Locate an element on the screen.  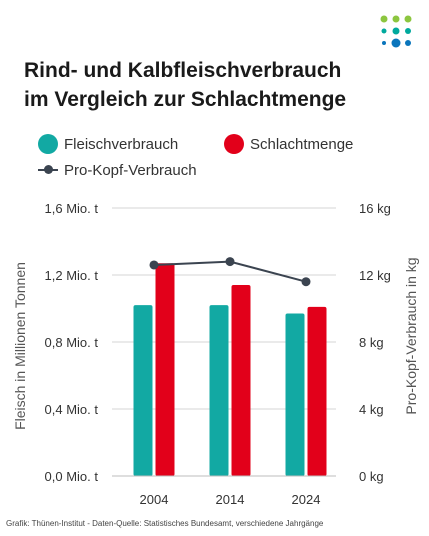
bar-schlachtmenge-2024 is located at coordinates (317, 391).